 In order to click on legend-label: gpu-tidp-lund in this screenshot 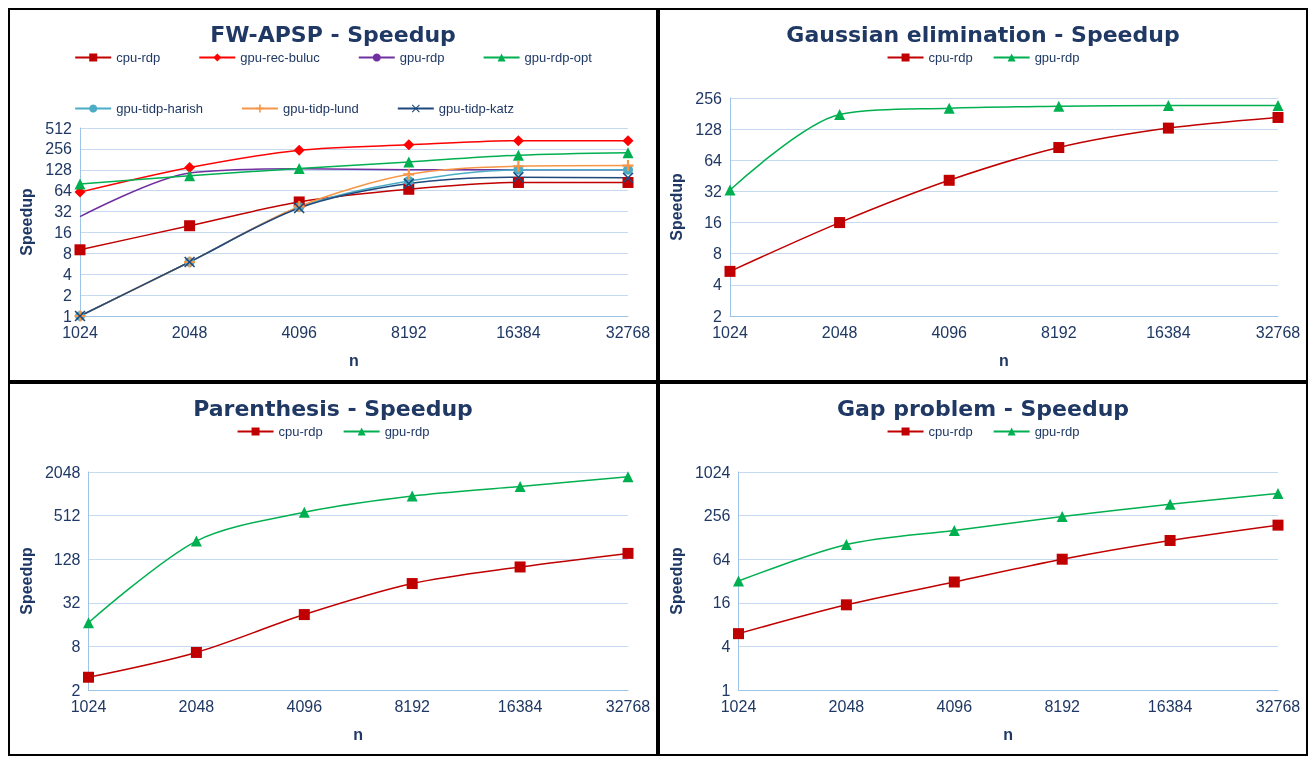, I will do `click(320, 108)`.